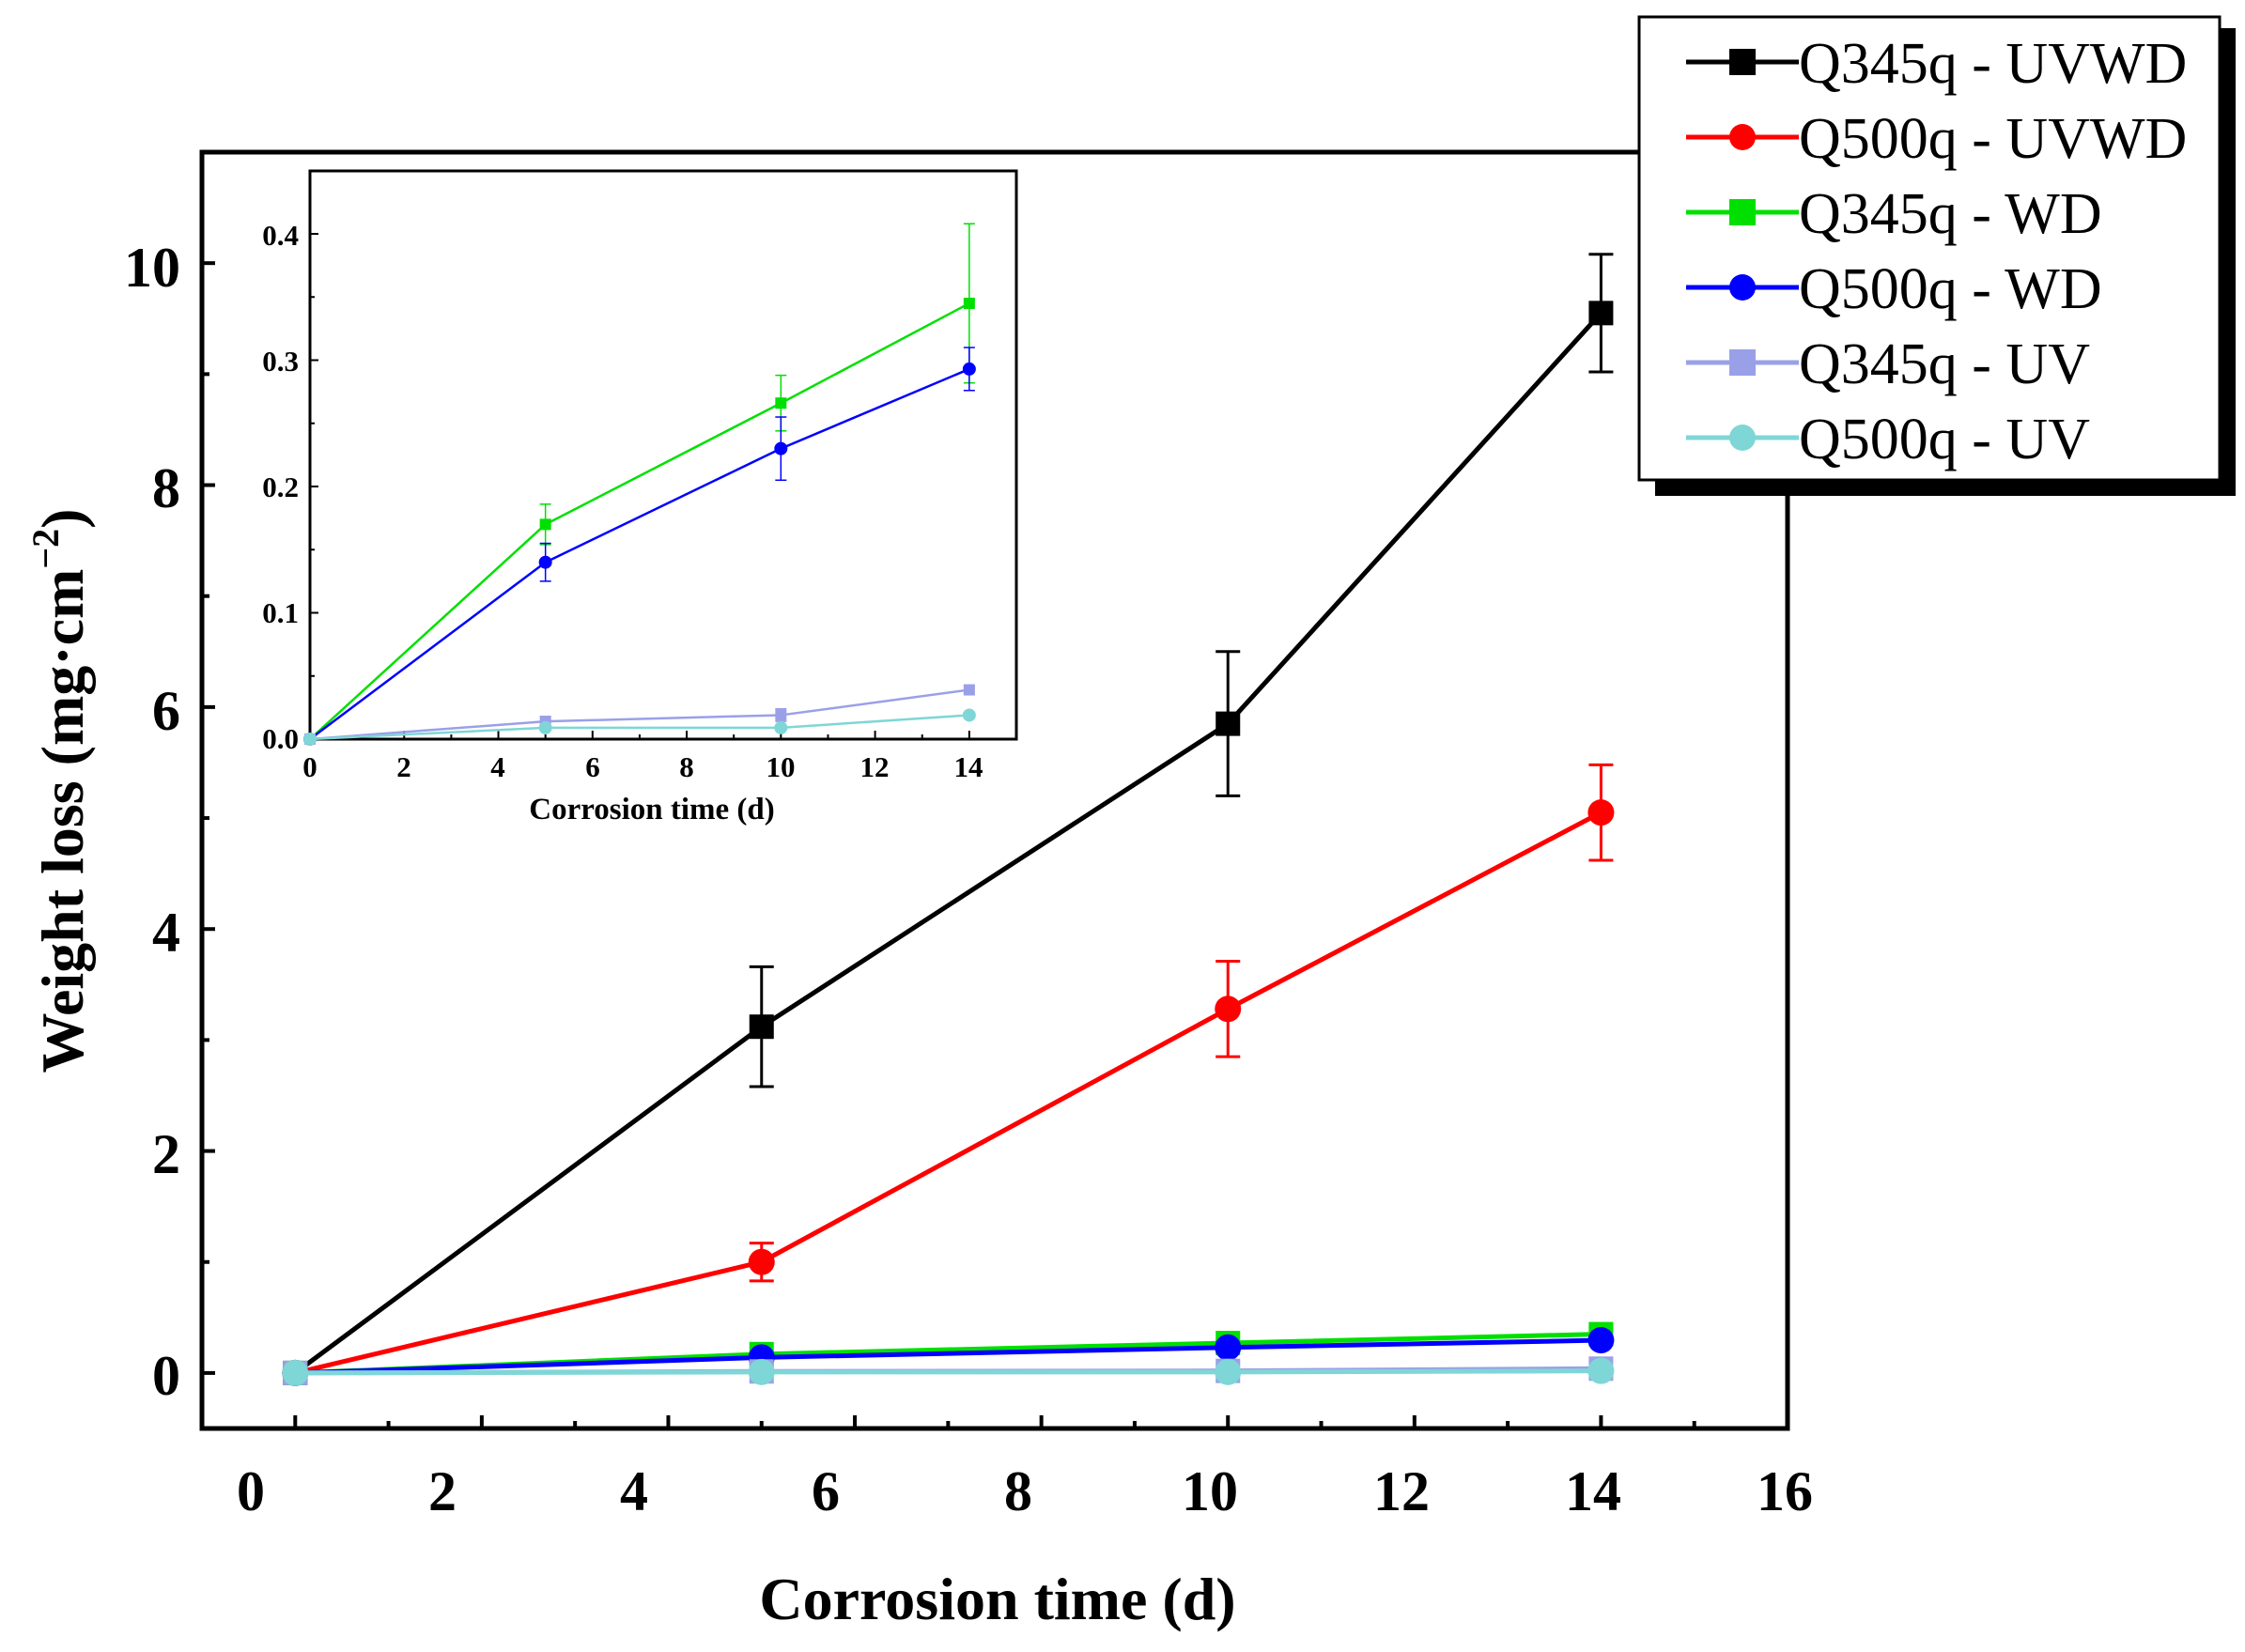 Image resolution: width=2245 pixels, height=1652 pixels. What do you see at coordinates (280, 612) in the screenshot?
I see `inset-y-tick-label: 0.1` at bounding box center [280, 612].